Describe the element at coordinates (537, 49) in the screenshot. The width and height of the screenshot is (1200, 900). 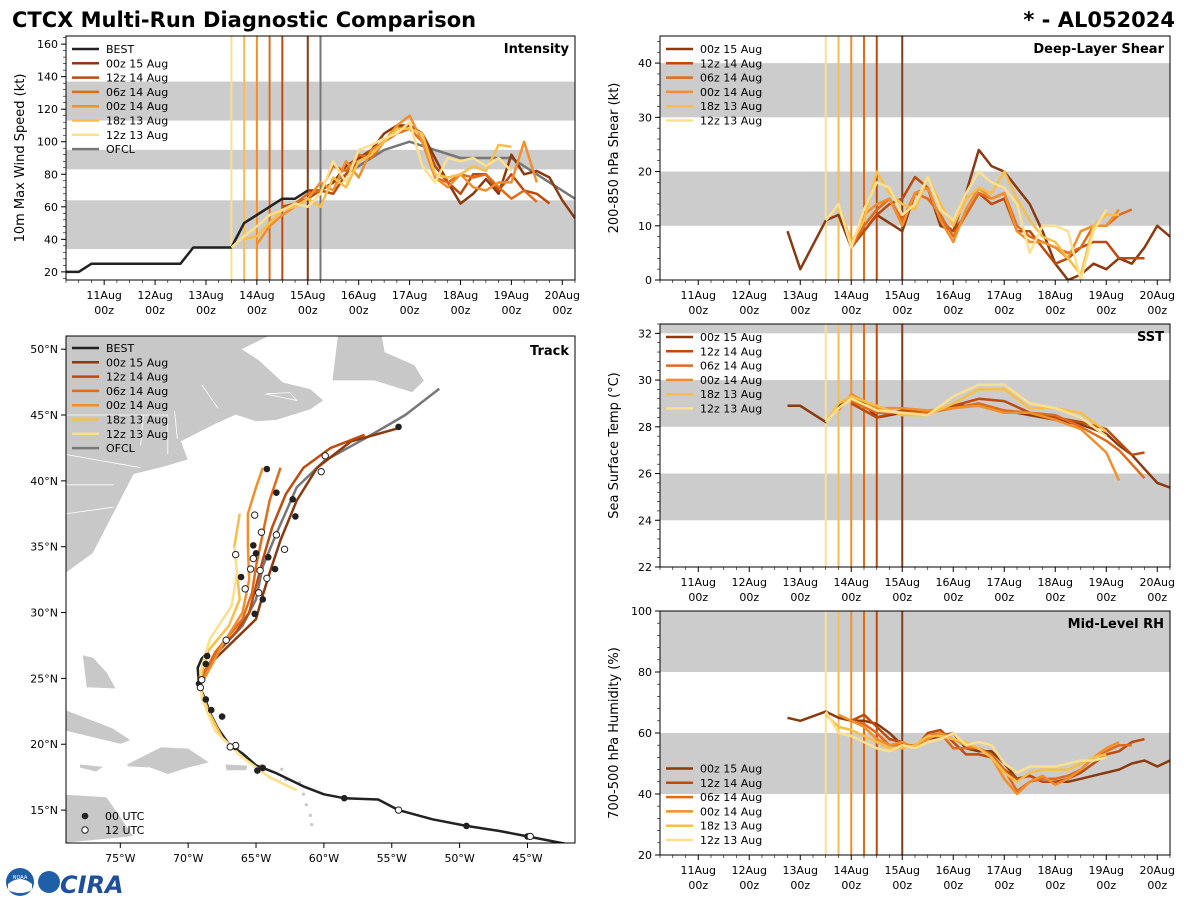
I see `panel-title: Intensity` at that location.